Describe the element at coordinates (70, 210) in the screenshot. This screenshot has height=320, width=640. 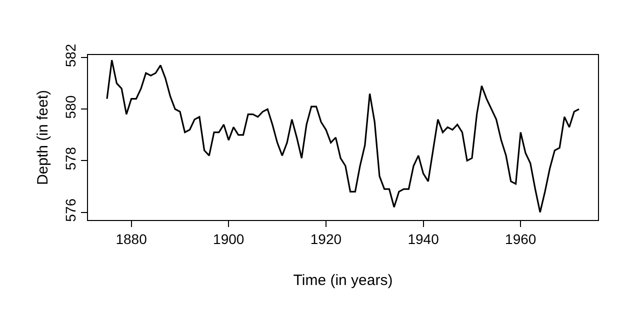
I see `y-tick-label: 576` at that location.